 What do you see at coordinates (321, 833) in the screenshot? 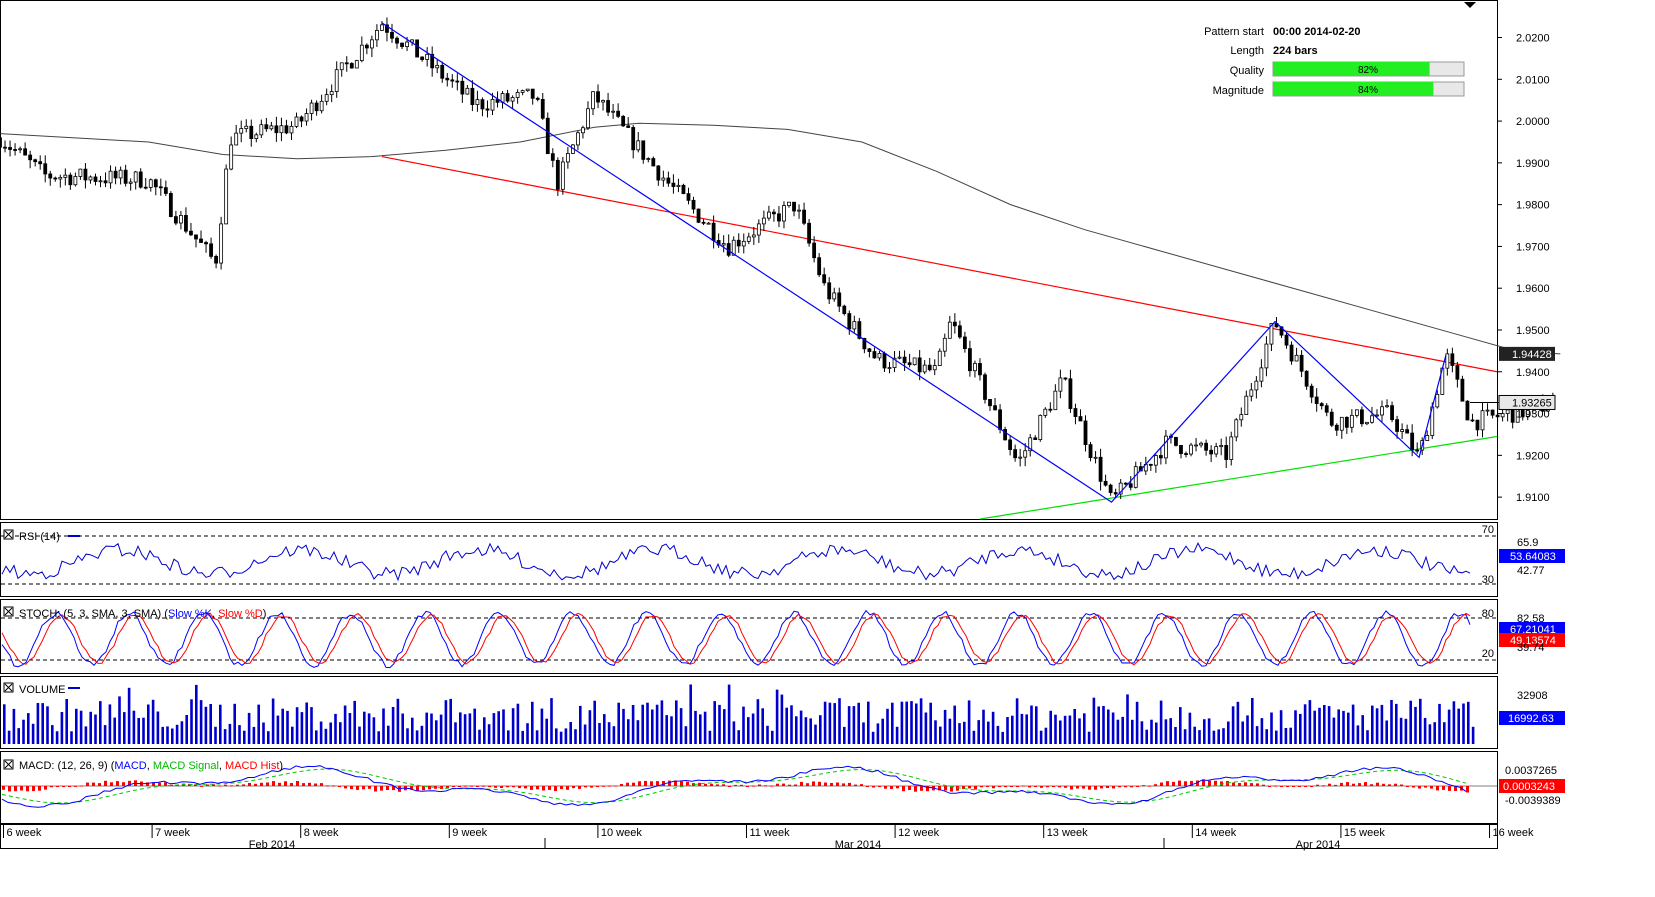
I see `week-label: 8 week` at bounding box center [321, 833].